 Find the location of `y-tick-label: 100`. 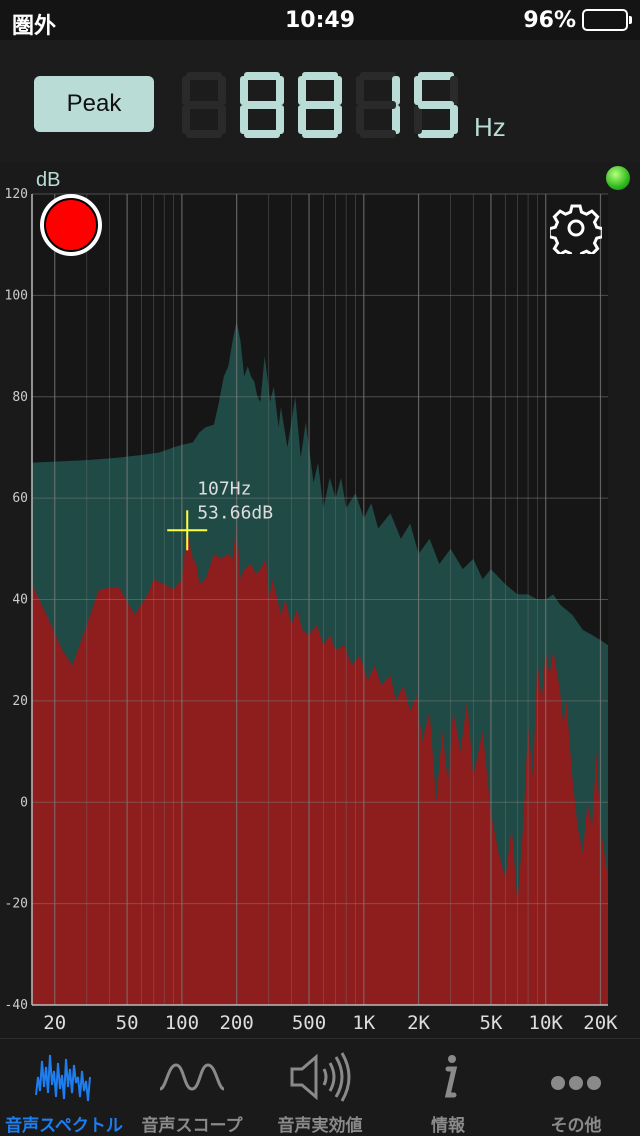

y-tick-label: 100 is located at coordinates (16, 295).